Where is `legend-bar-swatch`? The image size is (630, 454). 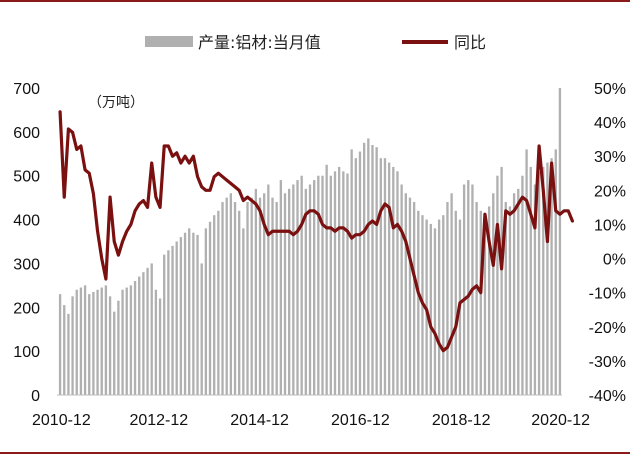 legend-bar-swatch is located at coordinates (169, 41).